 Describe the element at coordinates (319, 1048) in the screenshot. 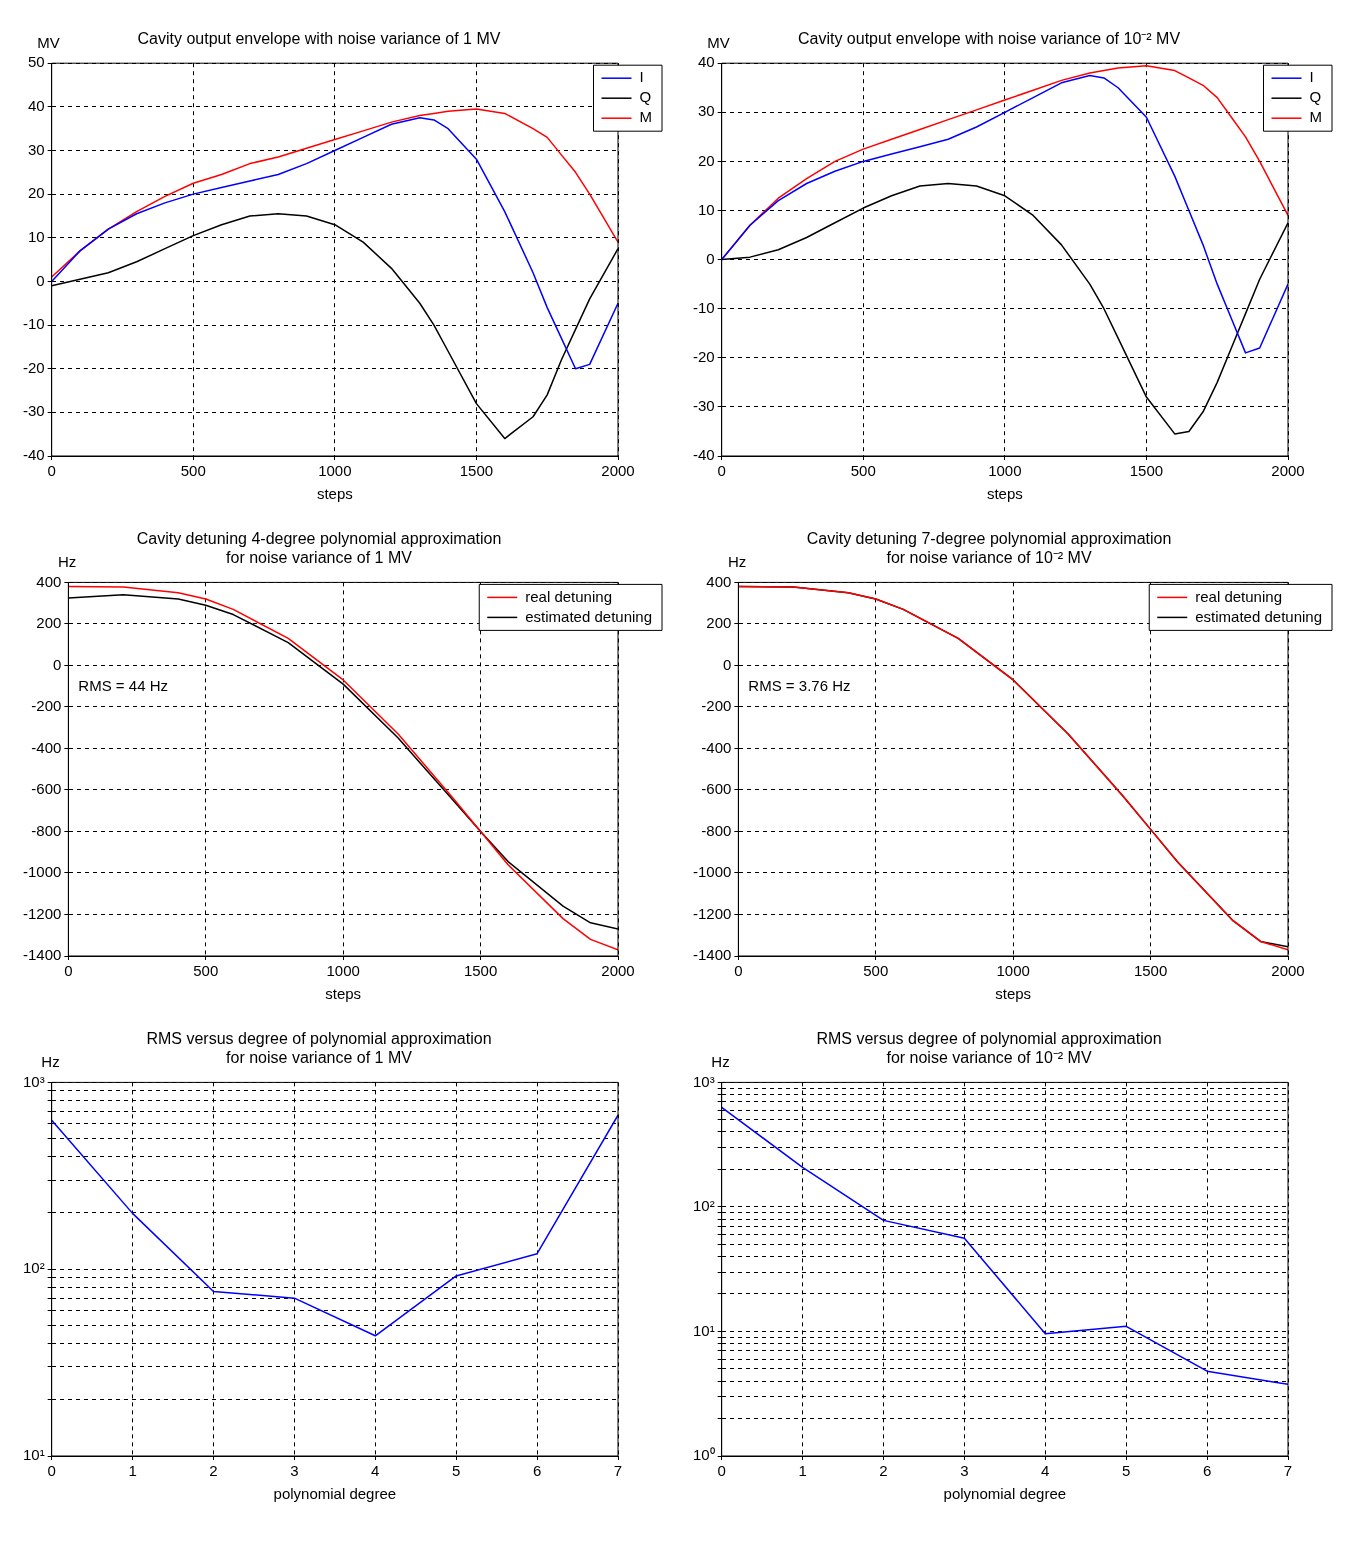

I see `chart-title: RMS versus degree of polynomial approximation for noise variance of 1 MV` at that location.